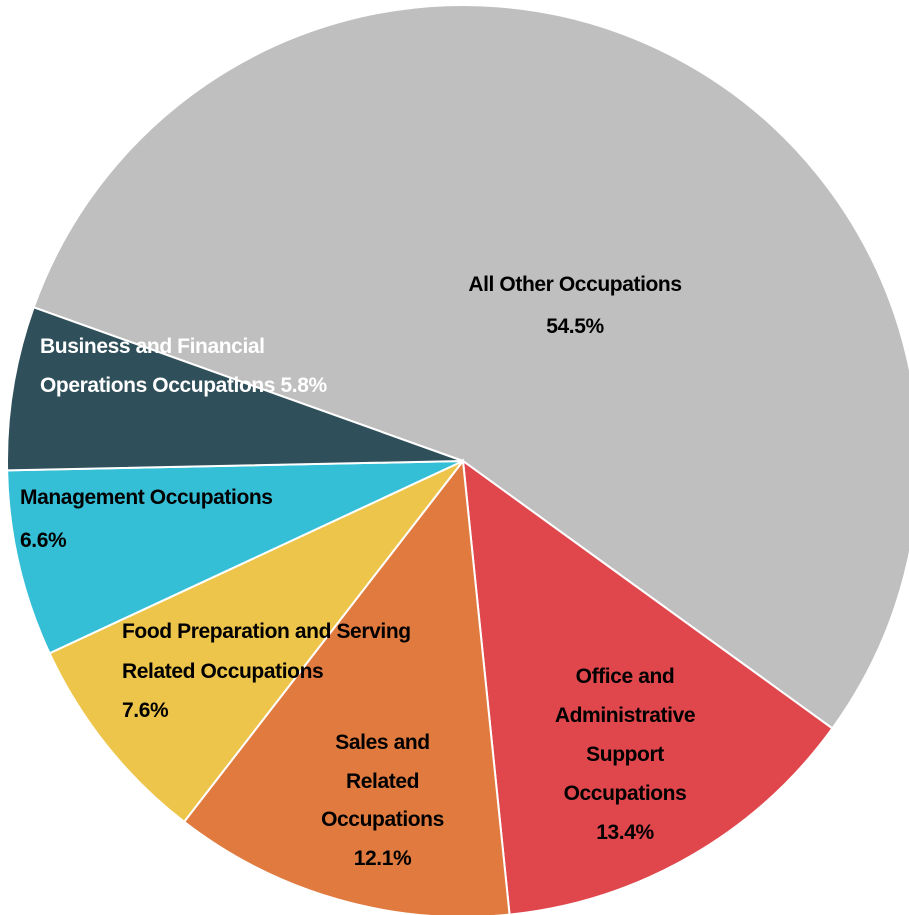  I want to click on value-label: 7.6%, so click(145, 710).